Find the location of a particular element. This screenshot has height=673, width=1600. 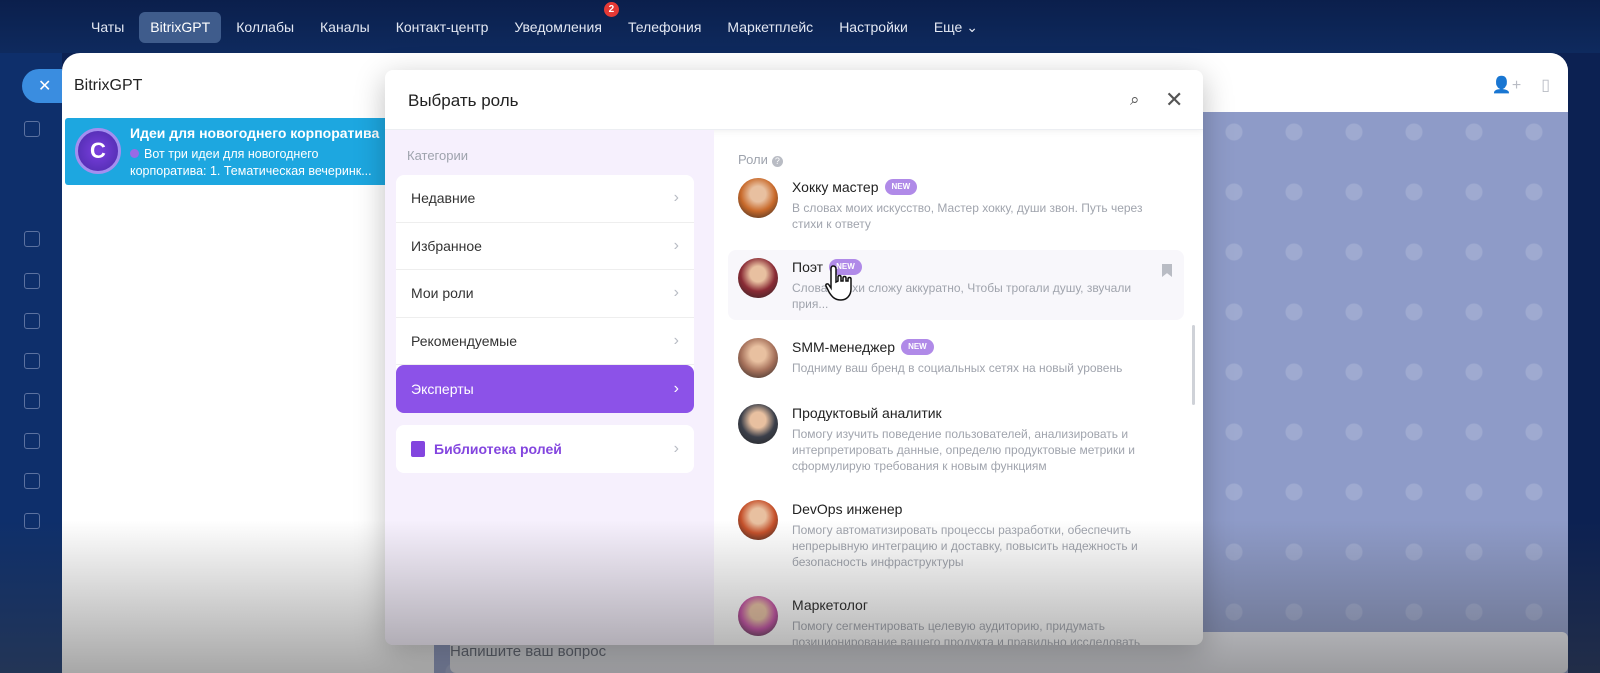

nav-label: BitrixGPT is located at coordinates (180, 27).